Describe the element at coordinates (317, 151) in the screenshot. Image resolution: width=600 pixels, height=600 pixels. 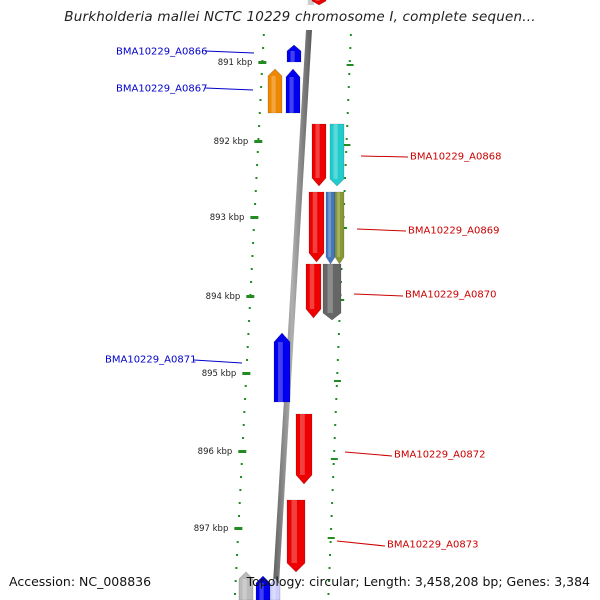
I see `gene-A0868-red-arrow-shine` at that location.